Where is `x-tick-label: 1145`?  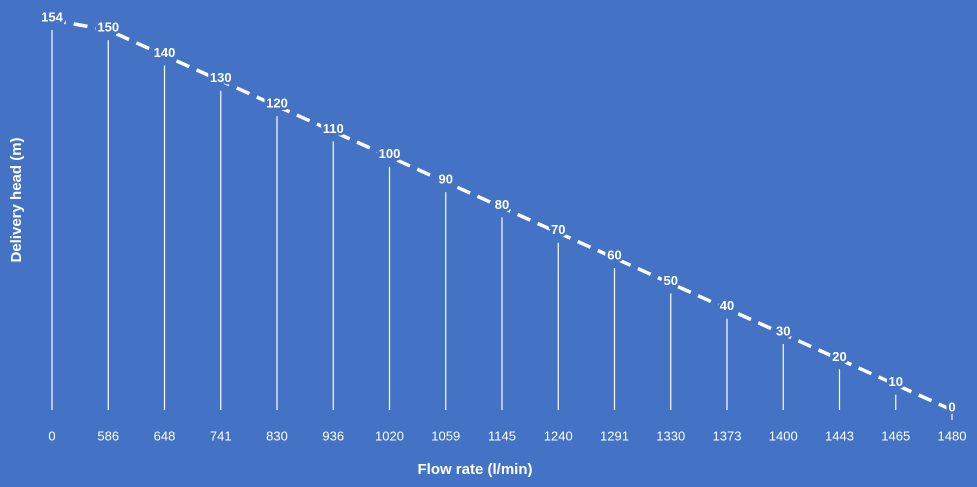
x-tick-label: 1145 is located at coordinates (502, 435).